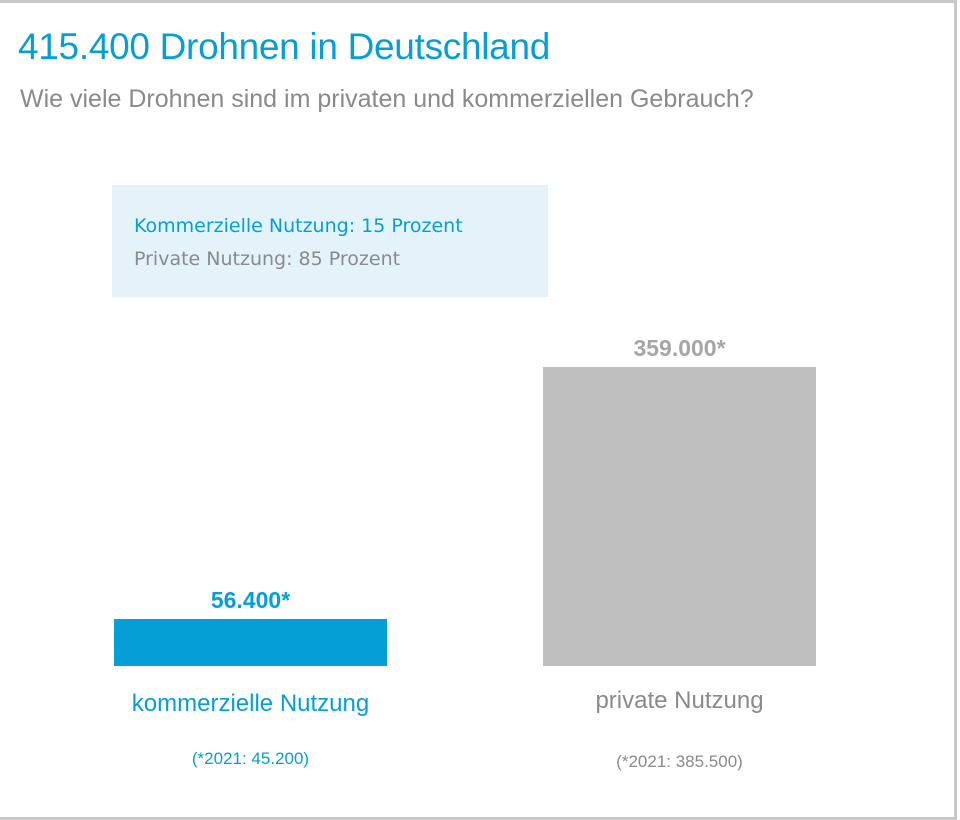 The height and width of the screenshot is (820, 960). I want to click on info-commercial-share: Kommerzielle Nutzung: 15 Prozent, so click(298, 226).